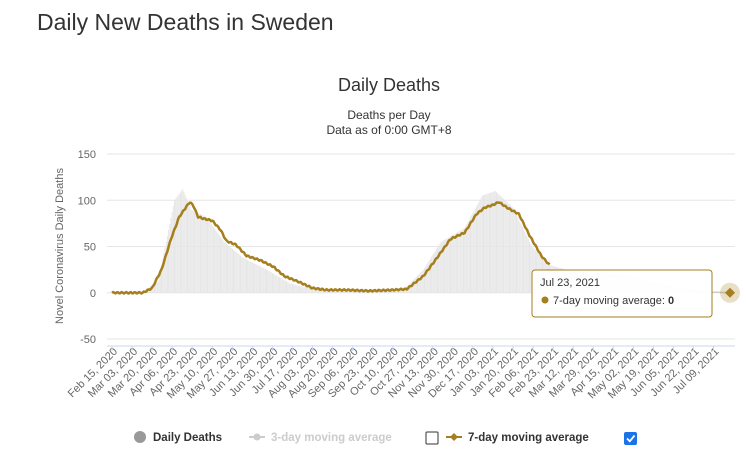  I want to click on tooltip-box, so click(622, 293).